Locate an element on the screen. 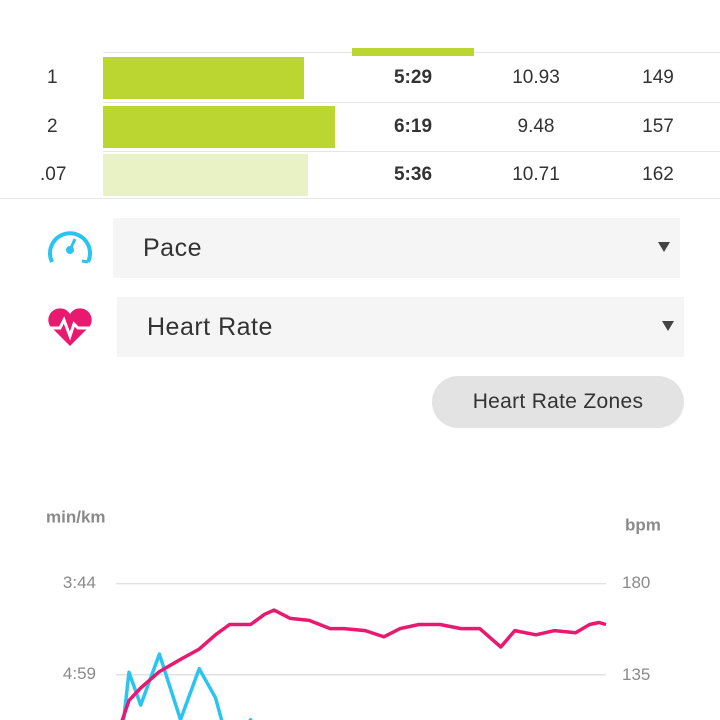 The height and width of the screenshot is (720, 720). header-bar is located at coordinates (413, 52).